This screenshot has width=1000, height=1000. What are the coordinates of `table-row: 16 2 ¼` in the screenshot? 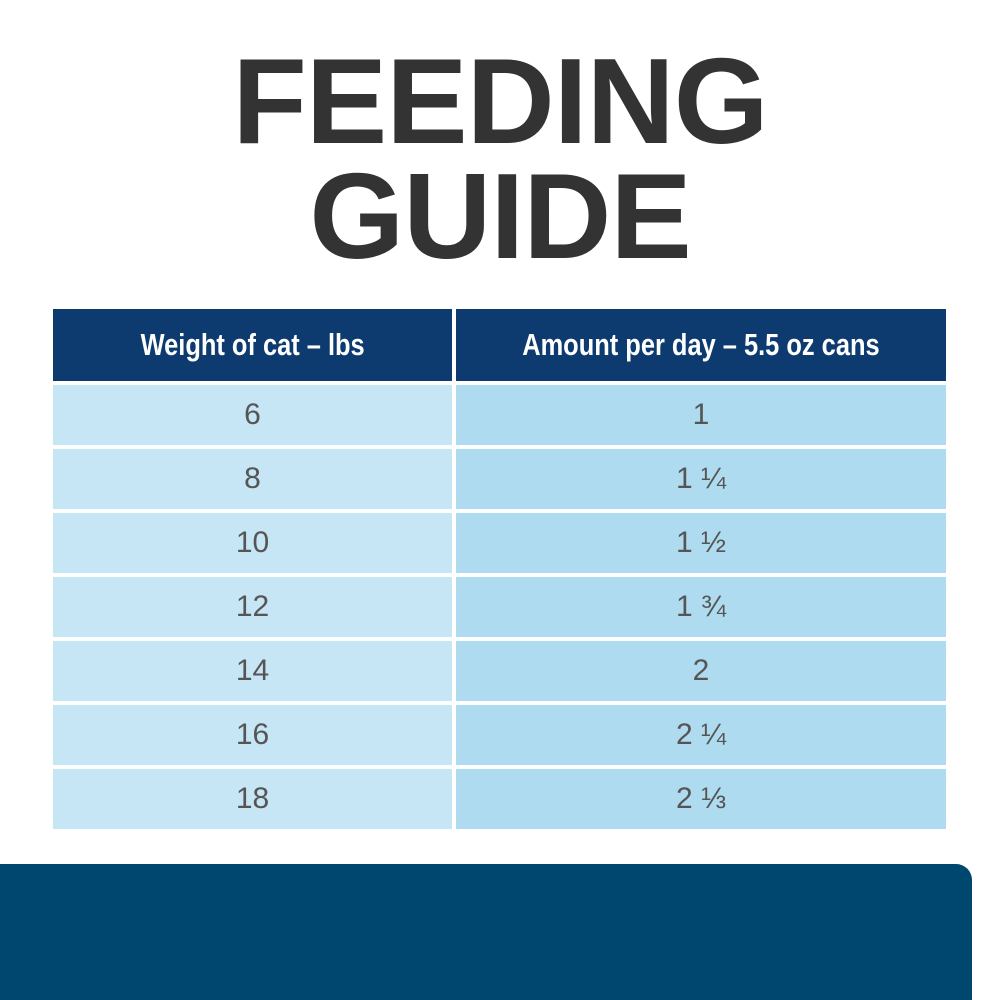 It's located at (499, 735).